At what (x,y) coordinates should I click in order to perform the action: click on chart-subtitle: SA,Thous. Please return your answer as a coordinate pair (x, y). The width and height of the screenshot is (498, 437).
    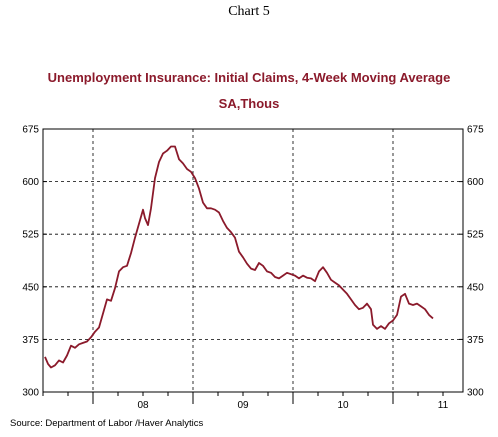
    Looking at the image, I should click on (249, 103).